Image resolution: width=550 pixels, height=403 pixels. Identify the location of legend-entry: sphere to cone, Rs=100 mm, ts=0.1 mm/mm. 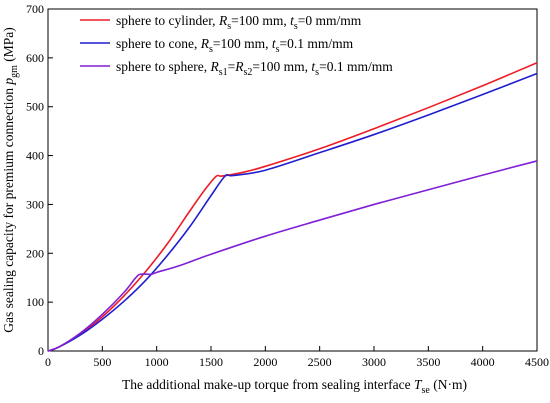
(235, 45).